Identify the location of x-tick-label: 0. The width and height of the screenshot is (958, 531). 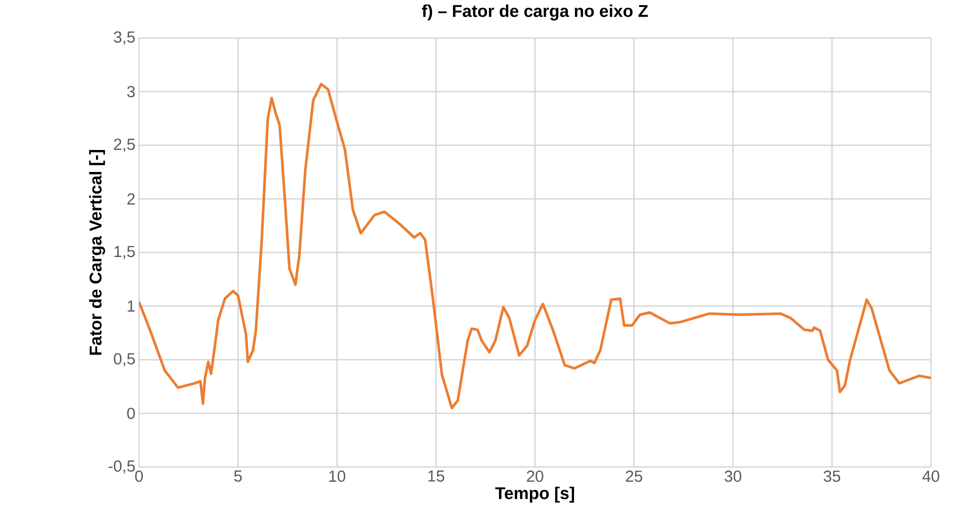
(139, 476).